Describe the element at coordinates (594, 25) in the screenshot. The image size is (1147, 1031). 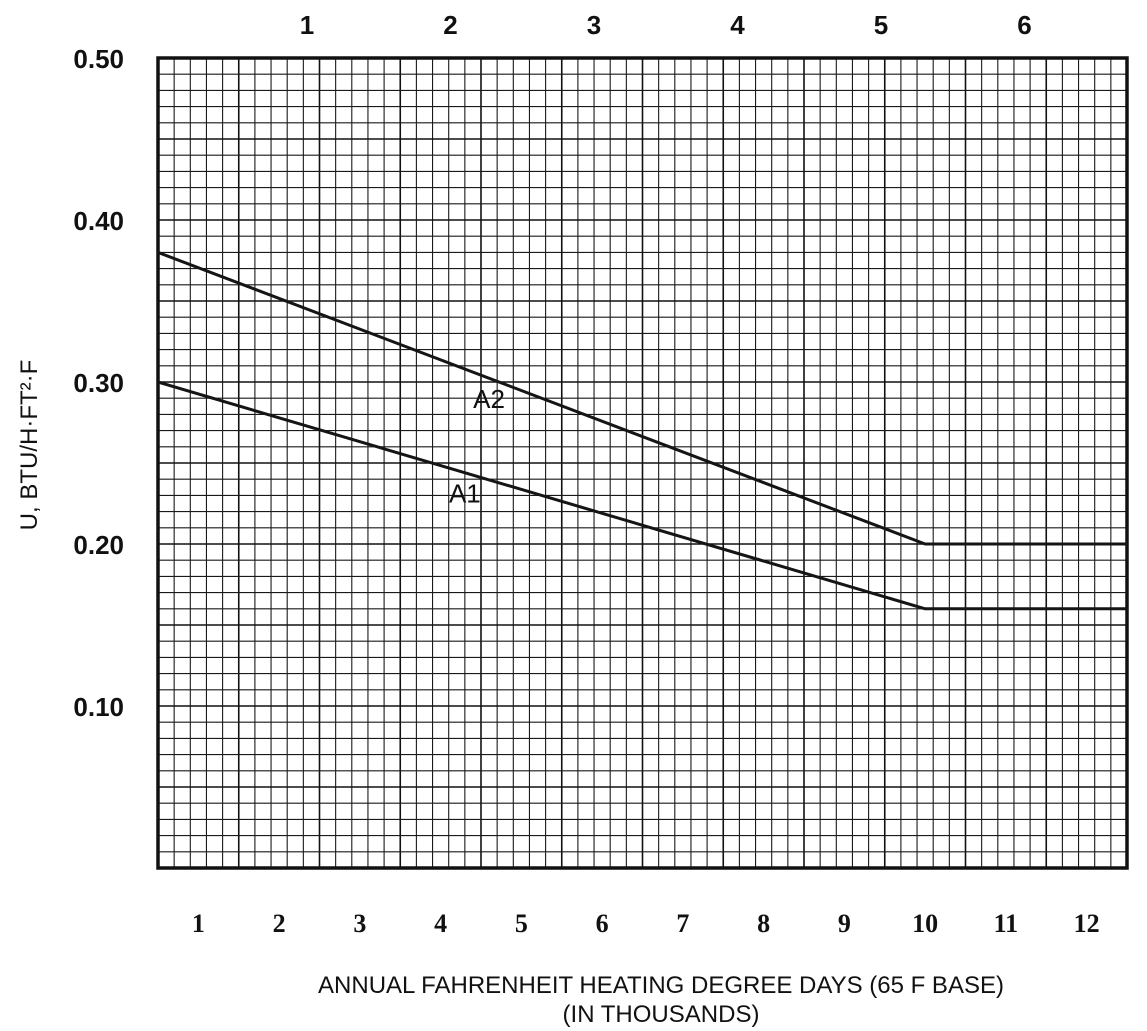
I see `top-tick-label: 3` at that location.